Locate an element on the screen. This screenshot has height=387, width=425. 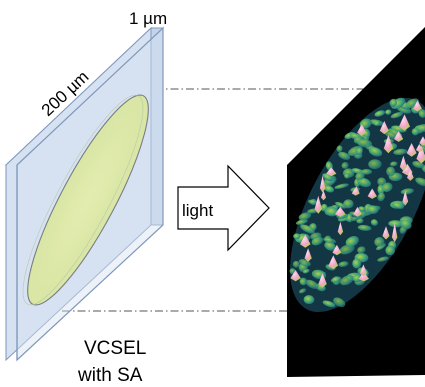
thickness-label: 1 µm is located at coordinates (148, 18).